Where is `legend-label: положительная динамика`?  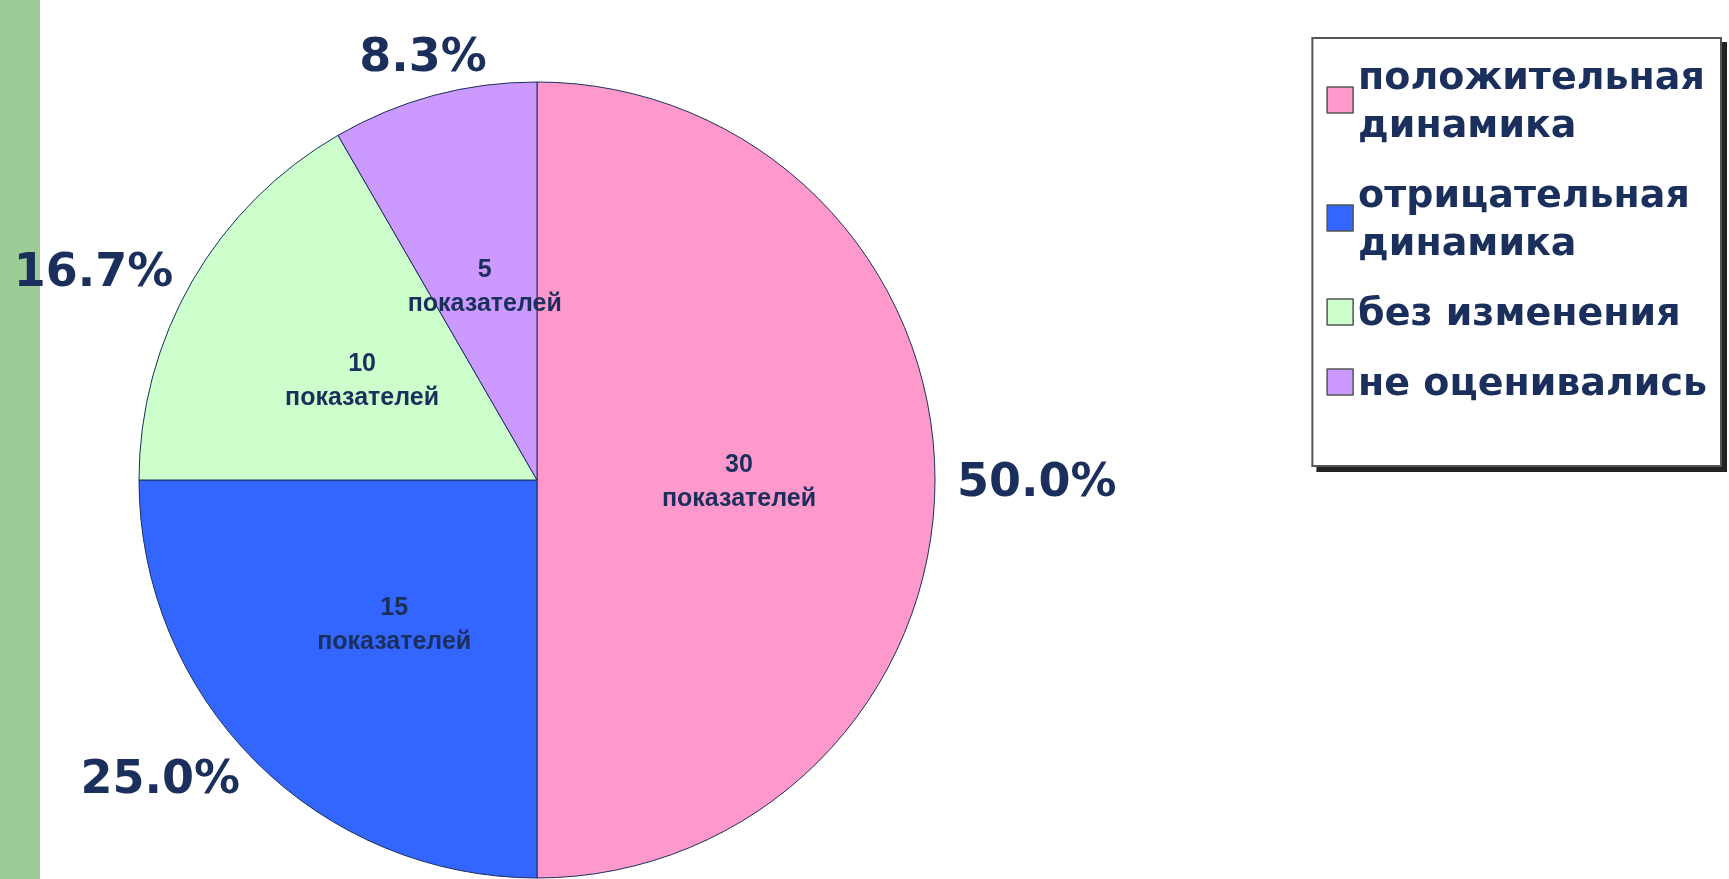 legend-label: положительная динамика is located at coordinates (1531, 100).